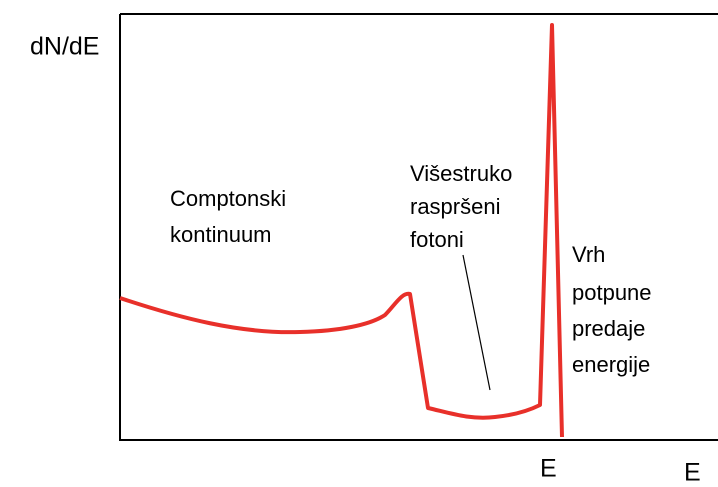 The height and width of the screenshot is (487, 718). I want to click on annotation-line: energije, so click(611, 364).